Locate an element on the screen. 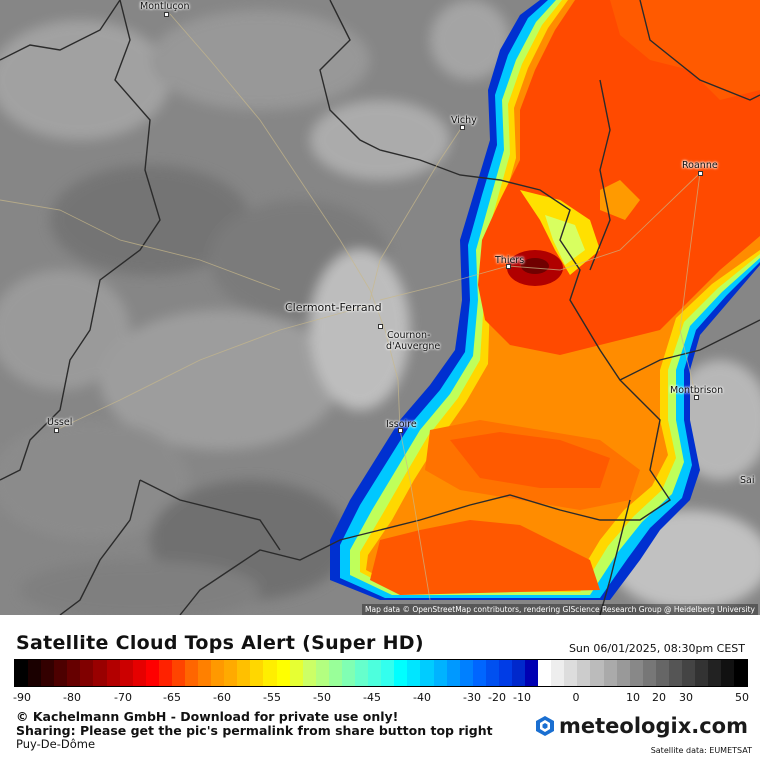  city-label: Sai is located at coordinates (747, 480).